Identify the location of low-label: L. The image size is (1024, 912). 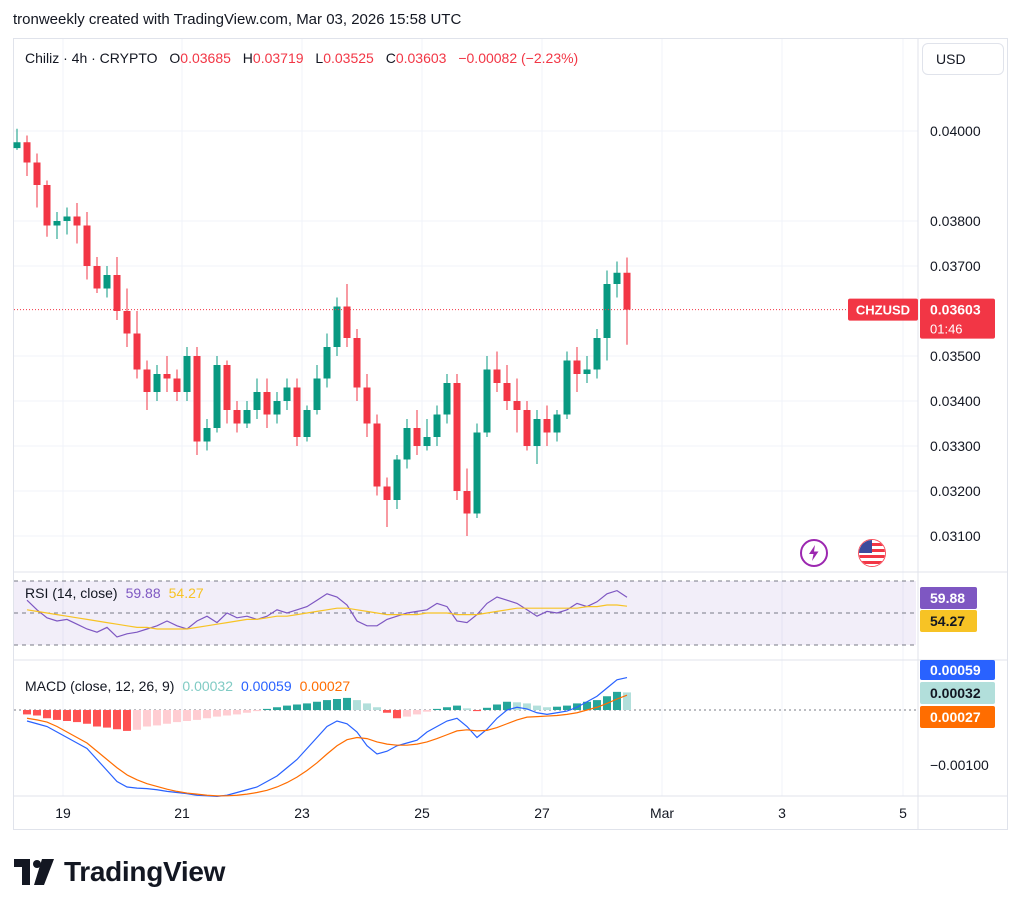
(319, 58).